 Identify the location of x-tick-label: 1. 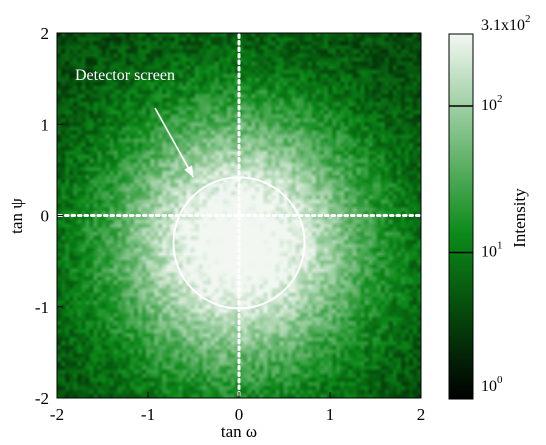
(330, 414).